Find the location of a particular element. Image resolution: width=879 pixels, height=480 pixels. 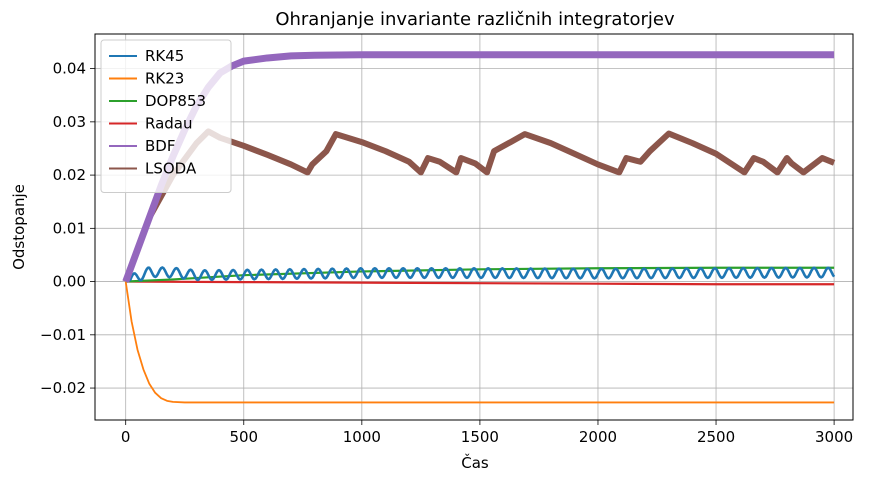

y-tick-label: 0.03 is located at coordinates (69, 122).